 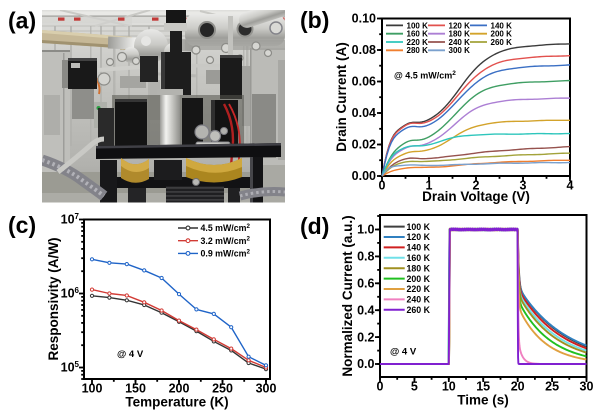 I want to click on svg-text: 0.4, so click(x=365, y=310).